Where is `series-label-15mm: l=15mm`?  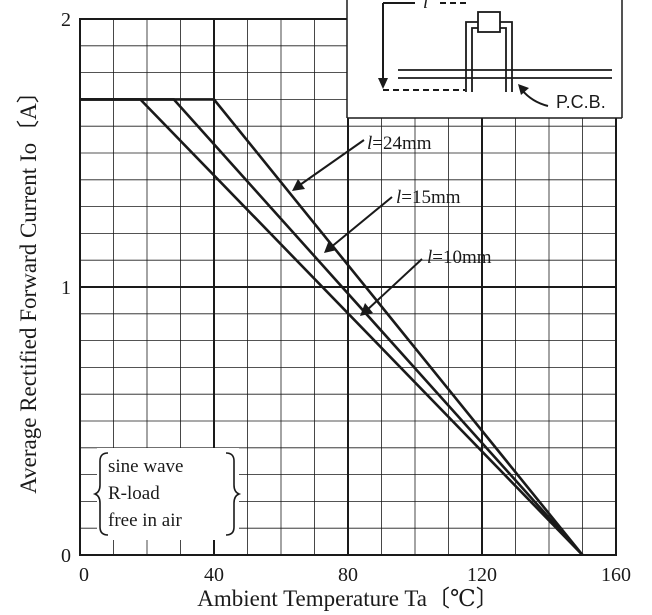 series-label-15mm: l=15mm is located at coordinates (428, 197).